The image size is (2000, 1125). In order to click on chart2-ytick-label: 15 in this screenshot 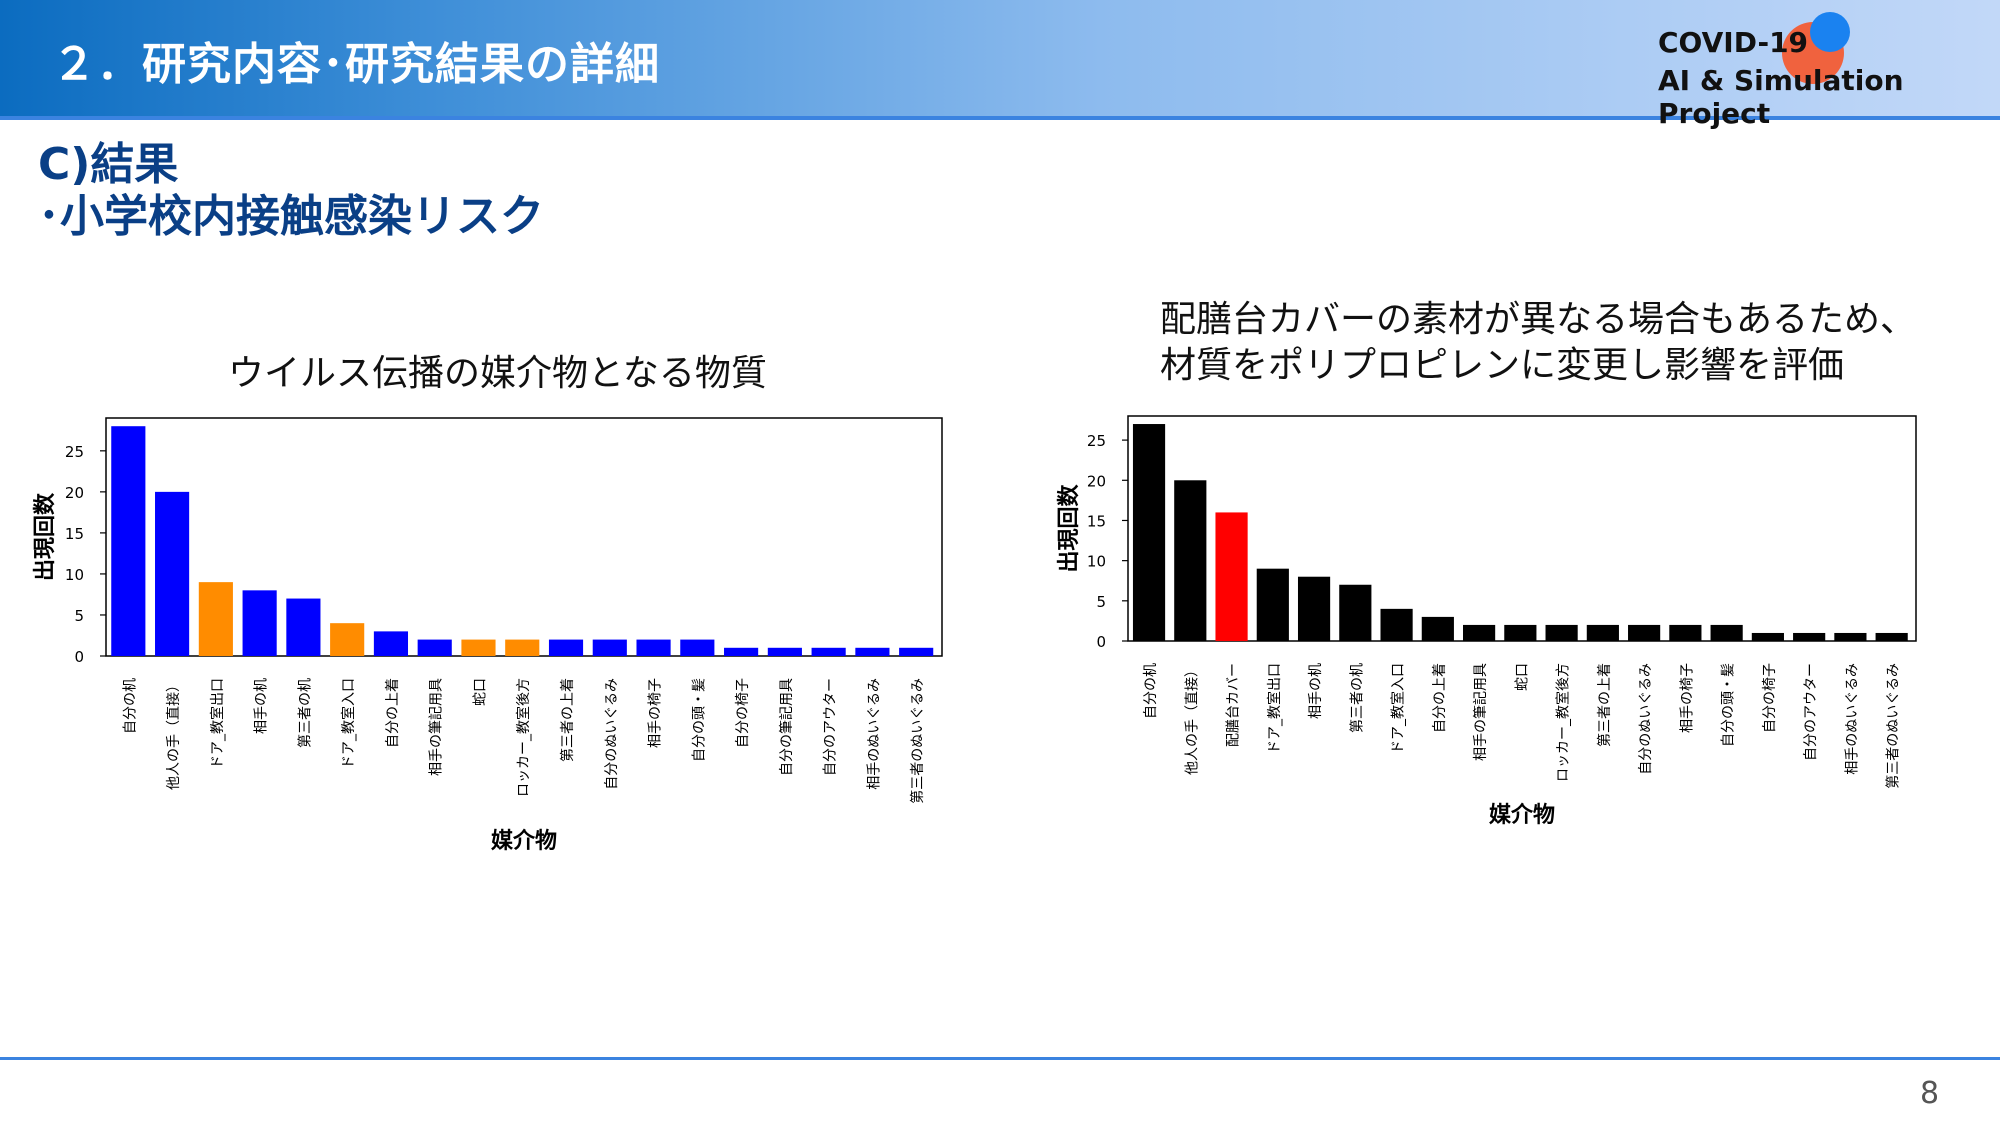, I will do `click(1096, 521)`.